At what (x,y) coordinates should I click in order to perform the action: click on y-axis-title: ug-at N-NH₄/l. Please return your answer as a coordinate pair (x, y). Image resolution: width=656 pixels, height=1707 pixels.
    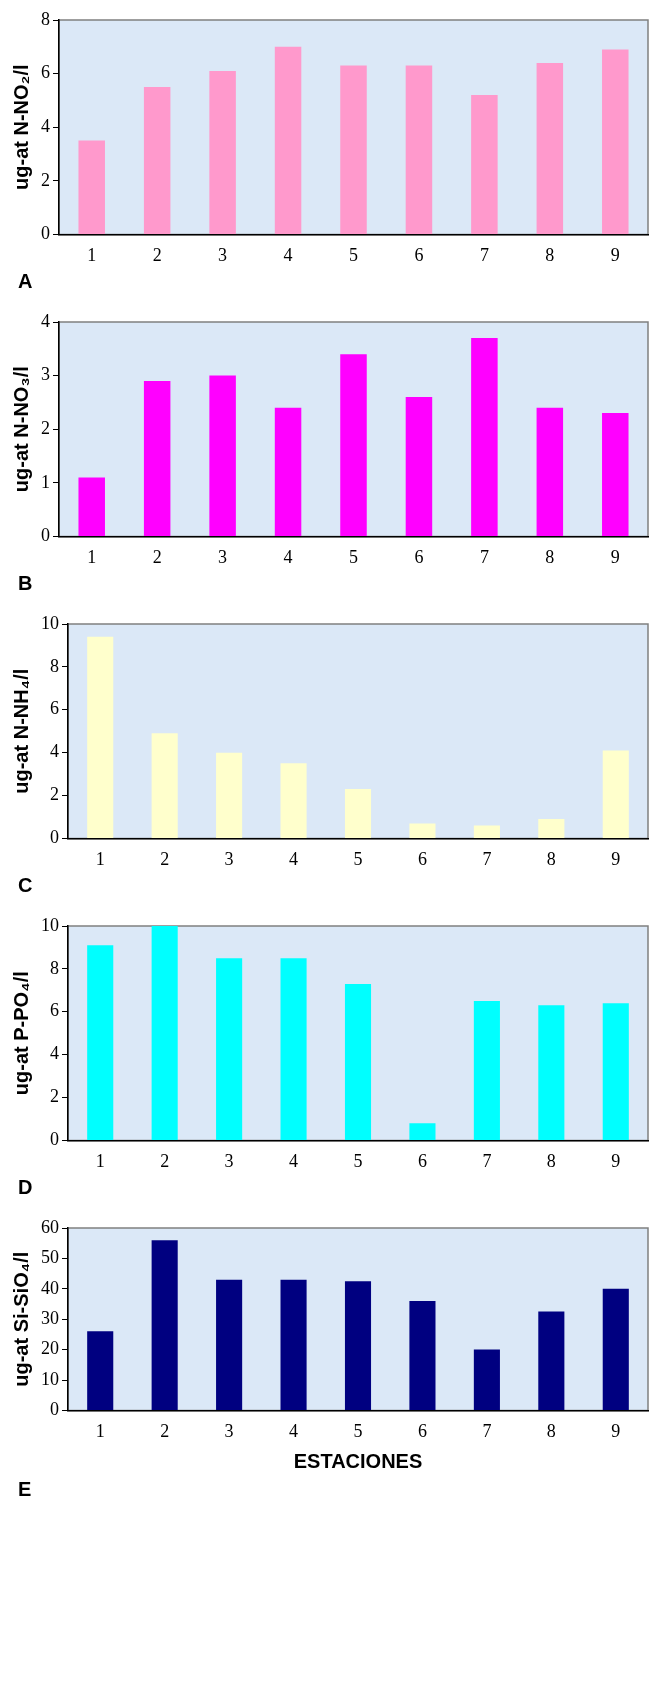
    Looking at the image, I should click on (20, 731).